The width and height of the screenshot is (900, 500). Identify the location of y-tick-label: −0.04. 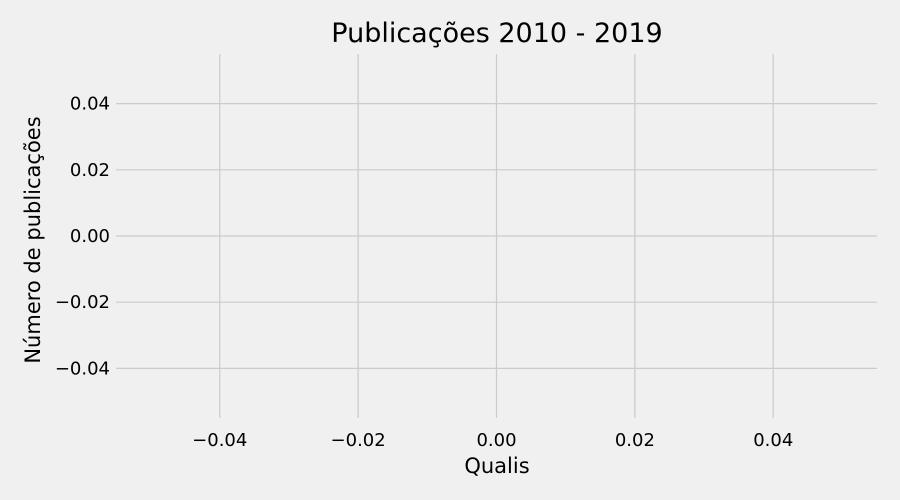
(82, 368).